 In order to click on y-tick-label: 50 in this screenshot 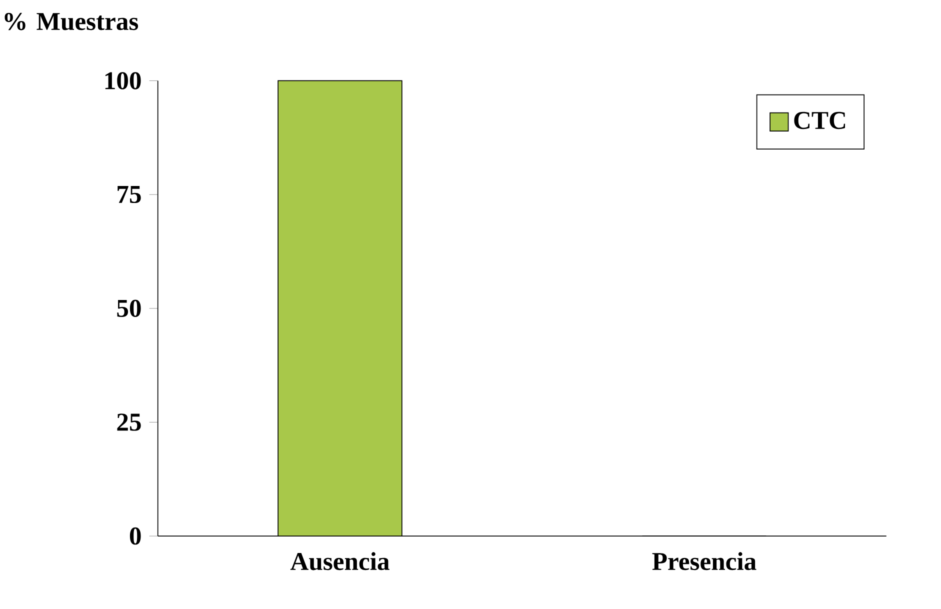, I will do `click(129, 309)`.